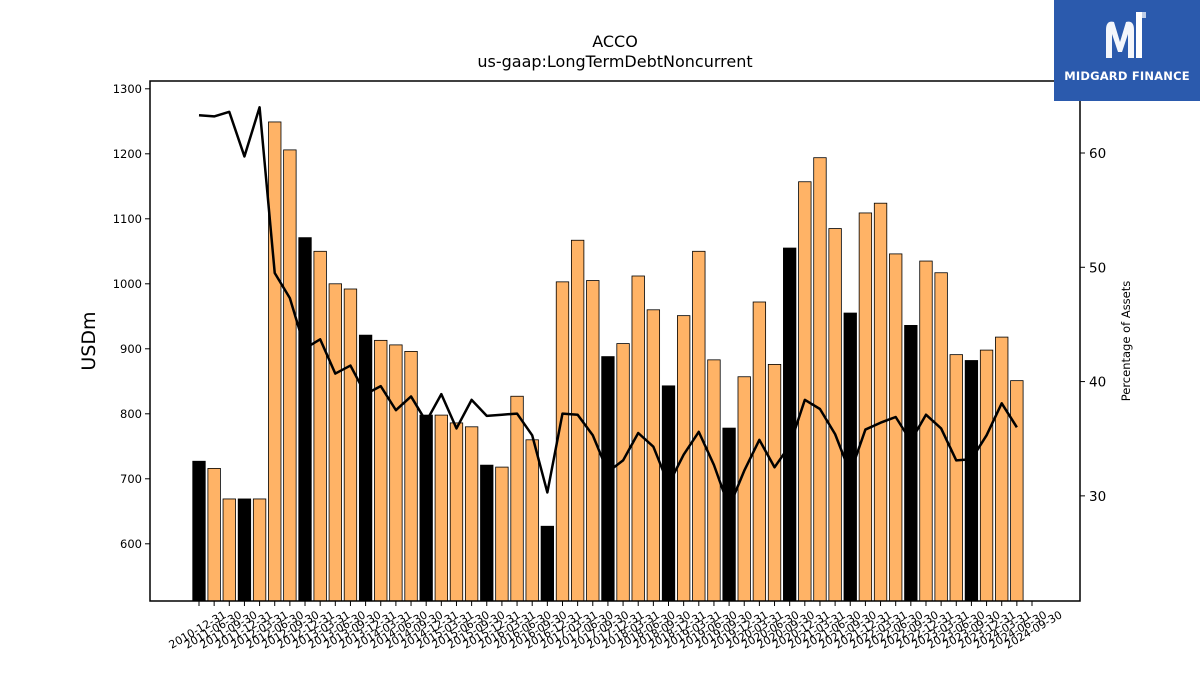 The height and width of the screenshot is (675, 1200). Describe the element at coordinates (131, 544) in the screenshot. I see `y-tick-label: 600` at that location.